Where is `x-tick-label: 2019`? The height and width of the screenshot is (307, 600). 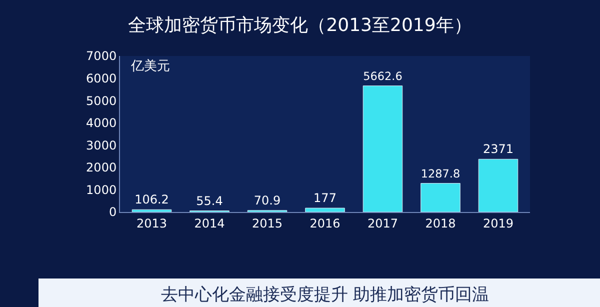
x-tick-label: 2019 is located at coordinates (498, 223).